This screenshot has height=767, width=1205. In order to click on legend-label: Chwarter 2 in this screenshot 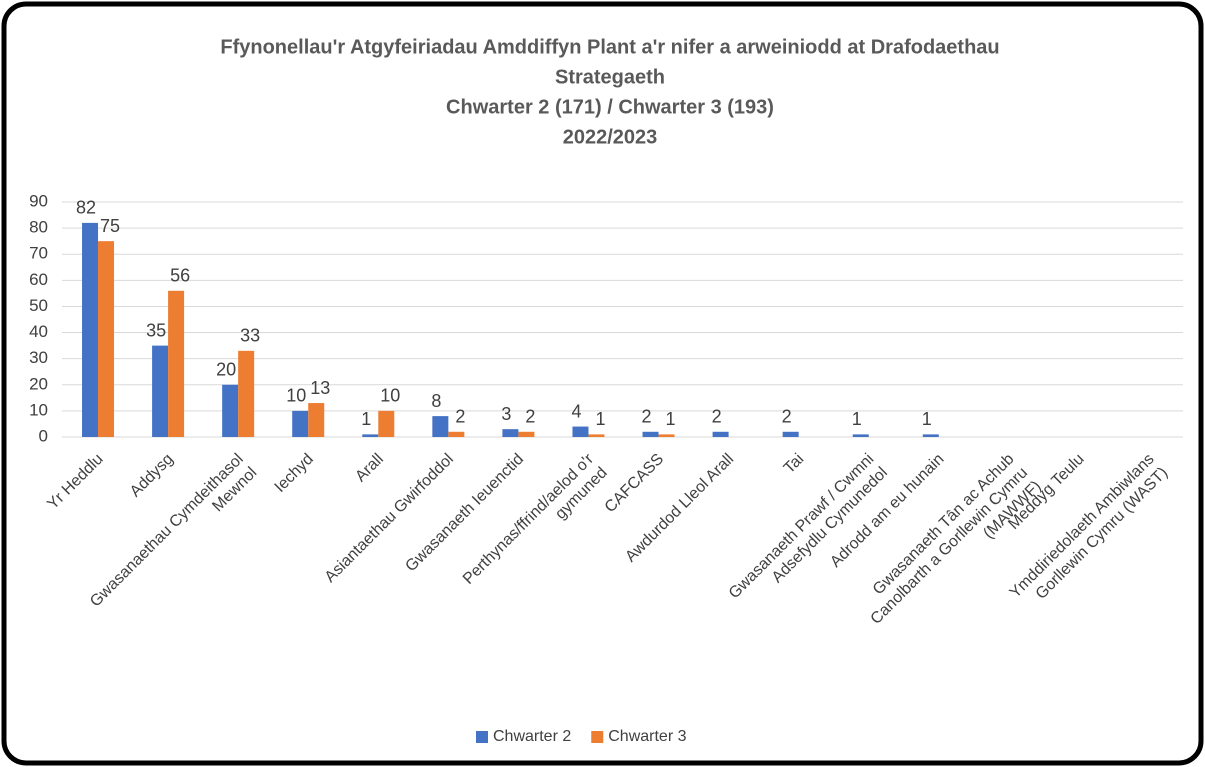, I will do `click(532, 736)`.